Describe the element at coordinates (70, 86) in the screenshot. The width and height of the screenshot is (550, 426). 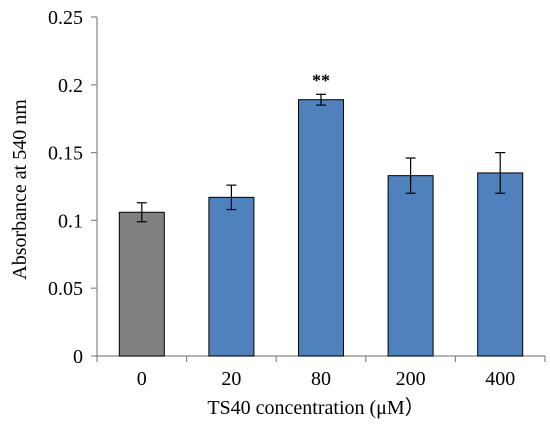
I see `y-tick-label: 0.2` at that location.